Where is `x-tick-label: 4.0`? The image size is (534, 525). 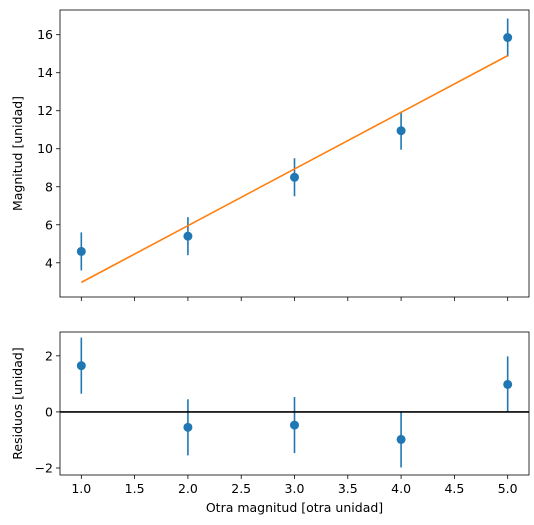 x-tick-label: 4.0 is located at coordinates (401, 488).